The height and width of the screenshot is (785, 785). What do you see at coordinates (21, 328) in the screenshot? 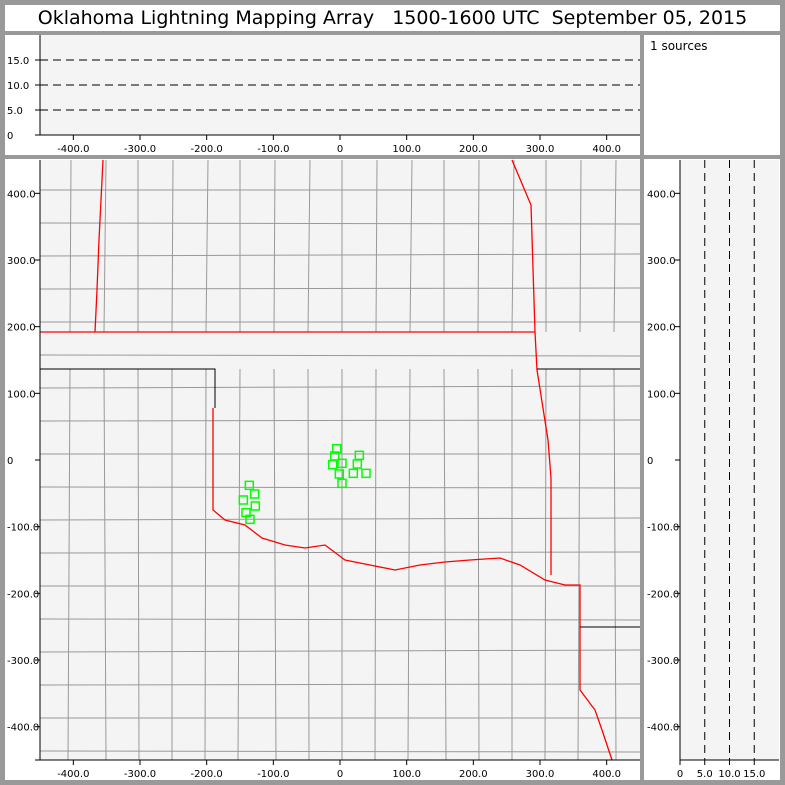
I see `map-y-tick-label: 200.0` at bounding box center [21, 328].